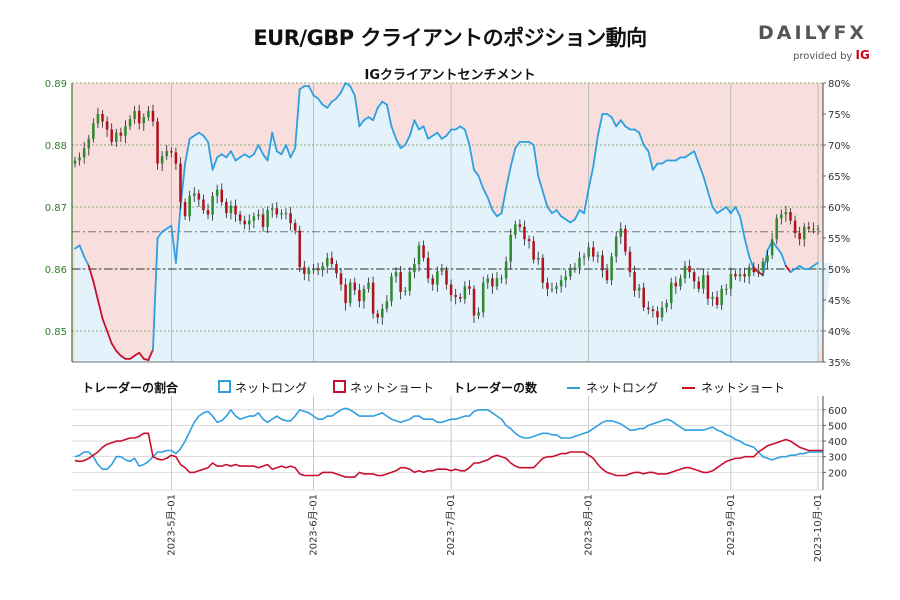 The image size is (900, 600). Describe the element at coordinates (837, 426) in the screenshot. I see `count-y-tick-label: 500` at that location.